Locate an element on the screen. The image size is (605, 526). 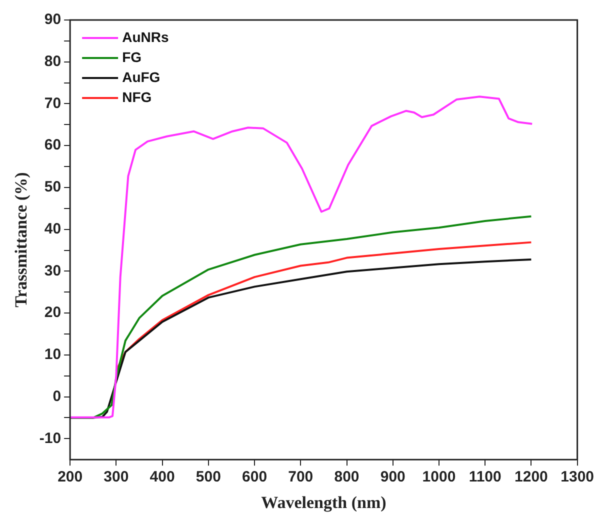
x-tick-label: 600 is located at coordinates (255, 477).